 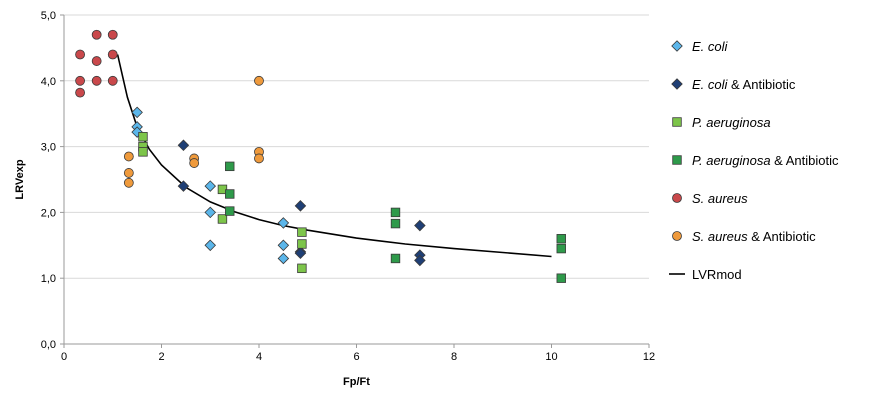 What do you see at coordinates (731, 122) in the screenshot?
I see `legend-label: P. aeruginosa` at bounding box center [731, 122].